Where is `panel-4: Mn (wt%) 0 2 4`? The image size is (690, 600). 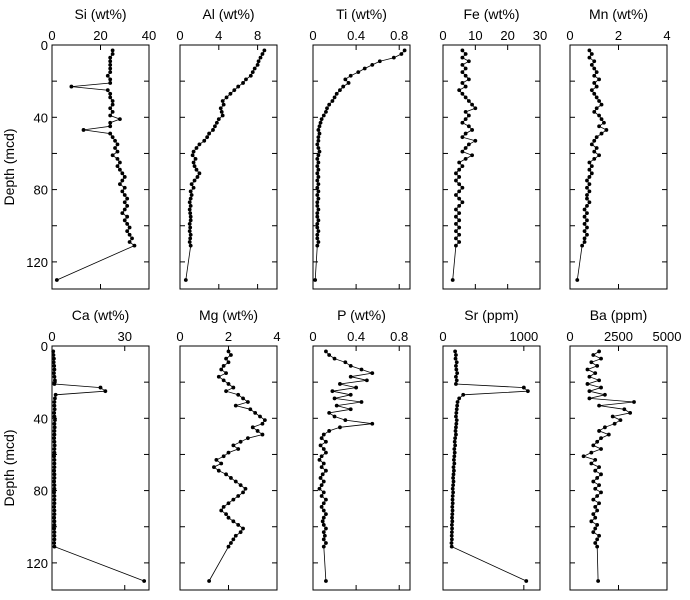
panel-4: Mn (wt%) 0 2 4 is located at coordinates (618, 148).